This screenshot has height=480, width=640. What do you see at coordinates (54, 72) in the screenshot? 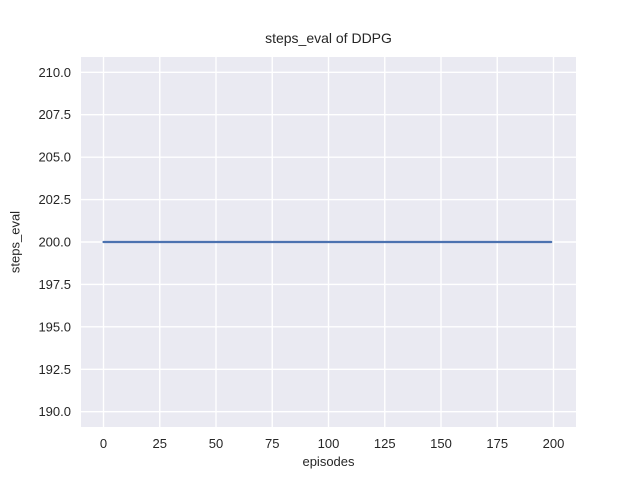
I see `y-tick-label: 210.0` at bounding box center [54, 72].